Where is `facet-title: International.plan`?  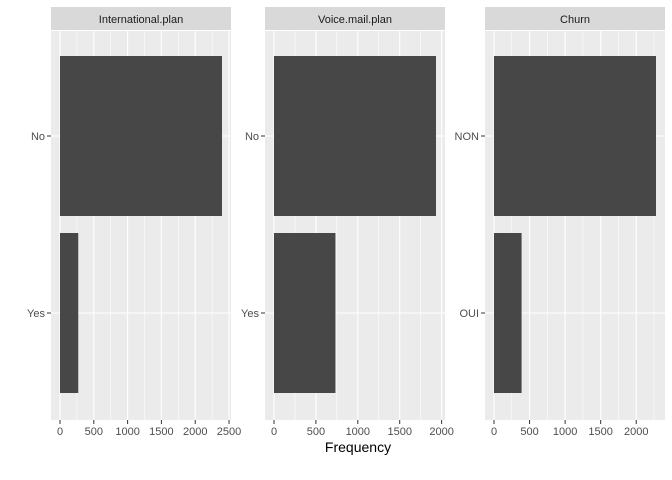
facet-title: International.plan is located at coordinates (141, 20).